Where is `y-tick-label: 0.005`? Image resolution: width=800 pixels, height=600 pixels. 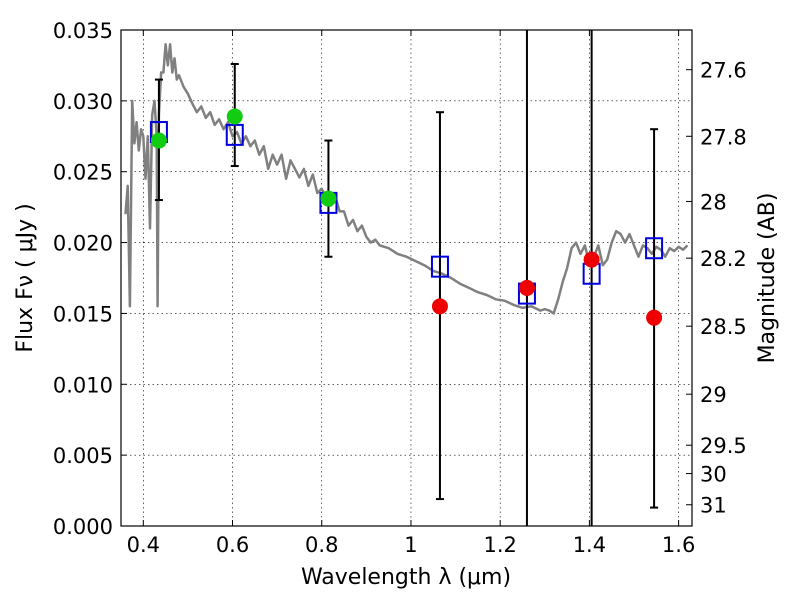
y-tick-label: 0.005 is located at coordinates (83, 456).